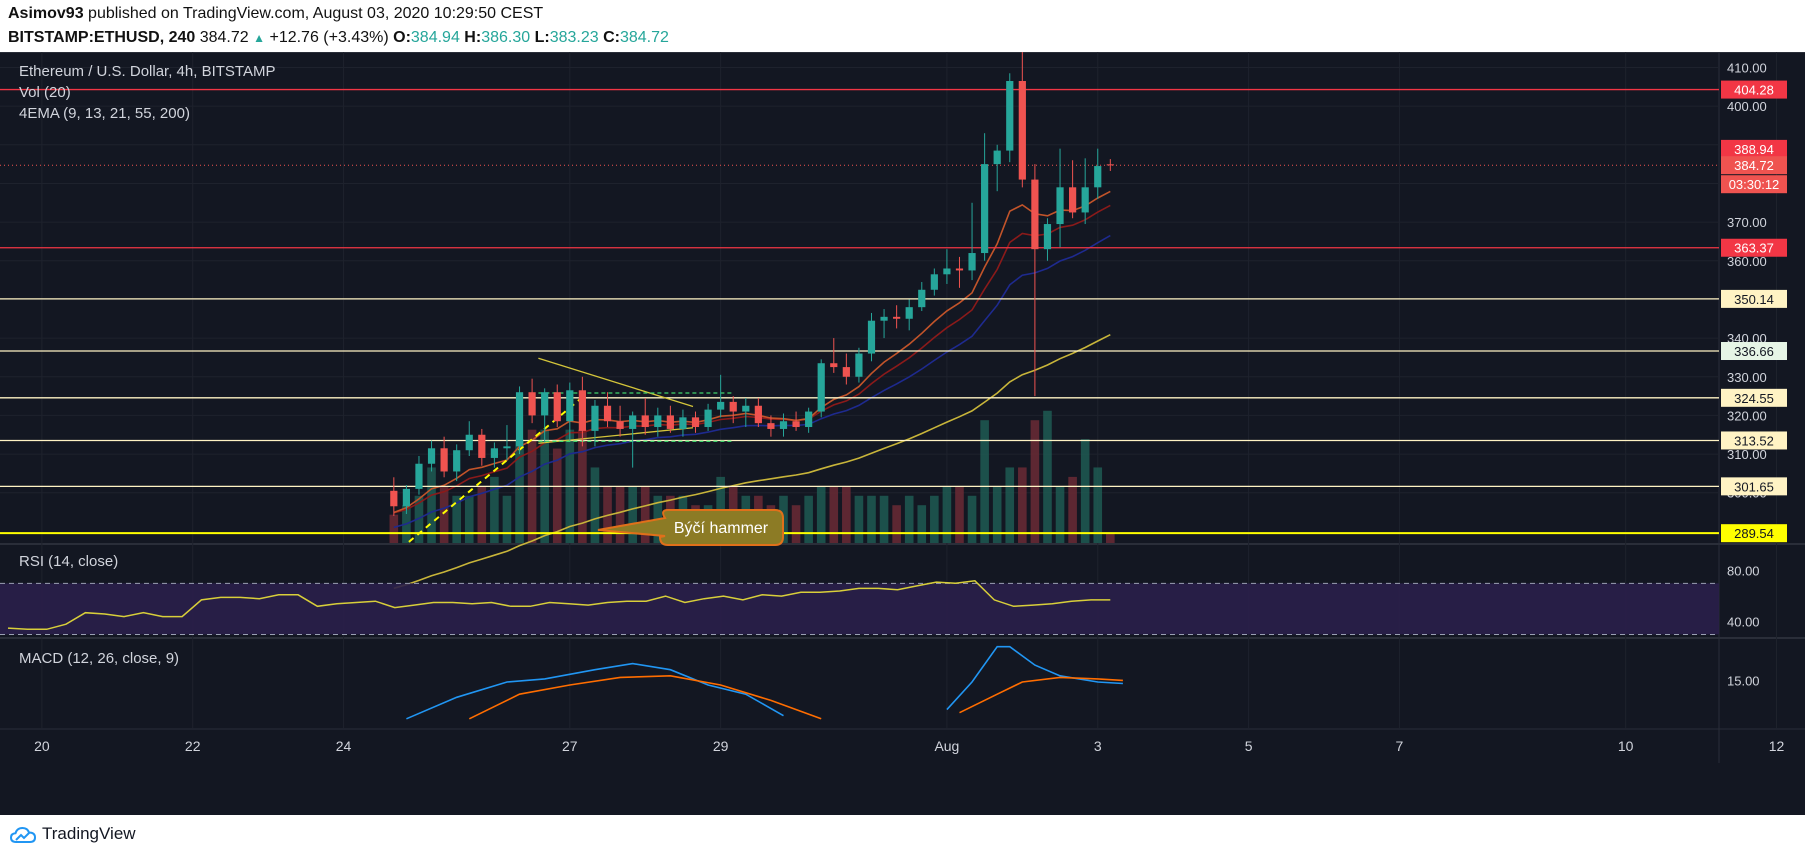 This screenshot has width=1805, height=855. What do you see at coordinates (644, 37) in the screenshot?
I see `close-value: 384.72` at bounding box center [644, 37].